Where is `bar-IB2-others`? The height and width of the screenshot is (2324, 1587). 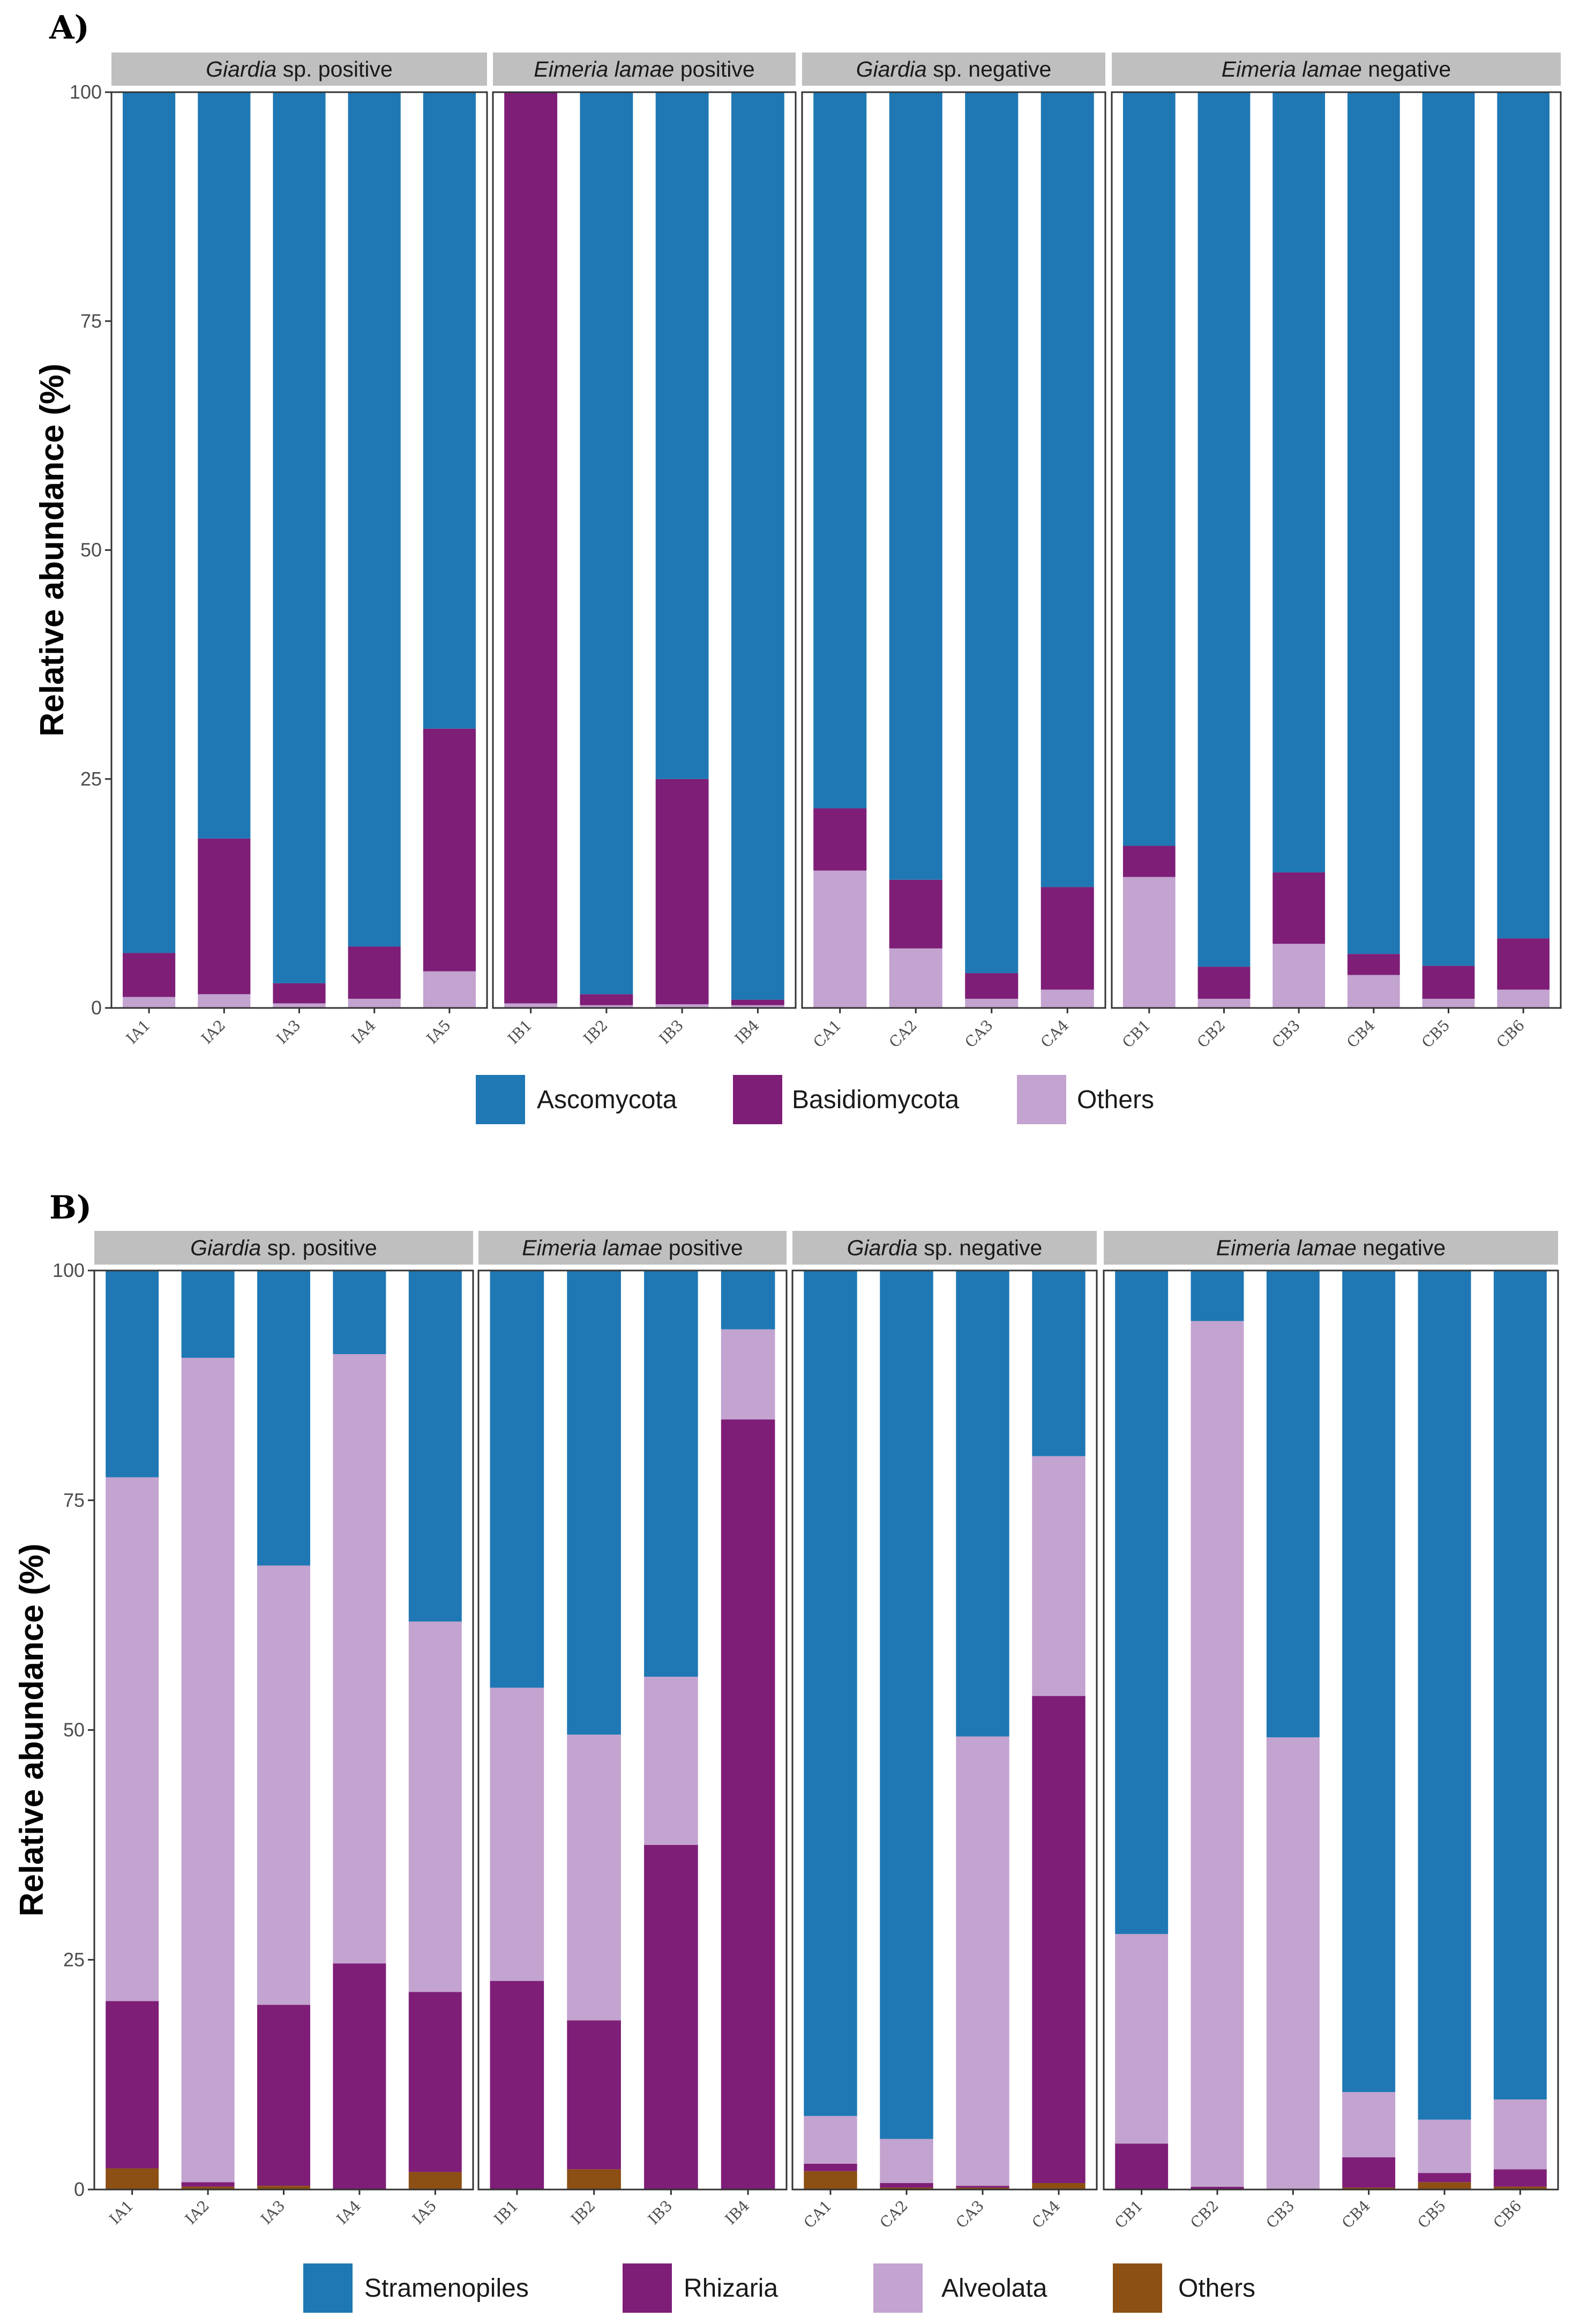 bar-IB2-others is located at coordinates (594, 2180).